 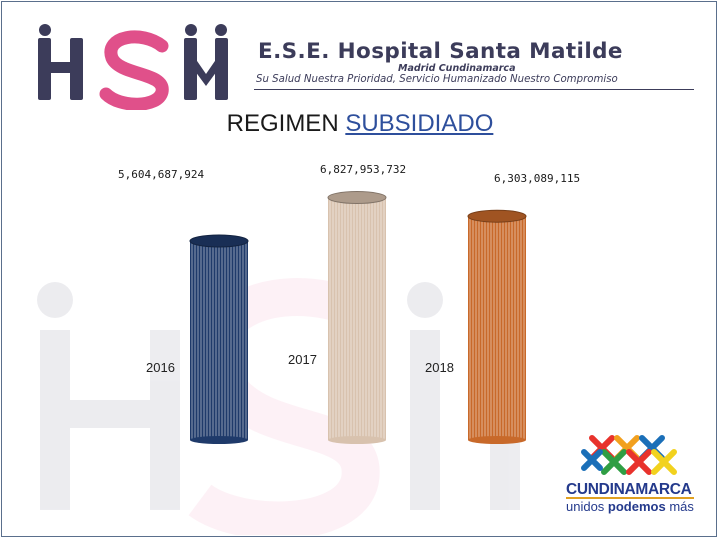 I want to click on chart-title-part1: REGIMEN, so click(x=282, y=123).